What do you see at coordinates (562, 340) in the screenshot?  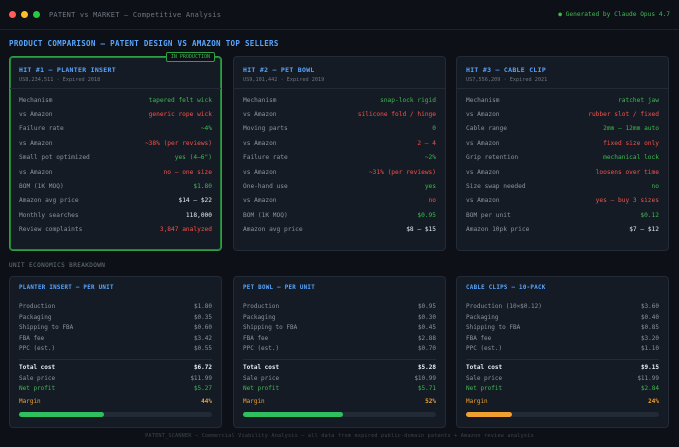 I see `cost-row: FBA fee $3.20` at bounding box center [562, 340].